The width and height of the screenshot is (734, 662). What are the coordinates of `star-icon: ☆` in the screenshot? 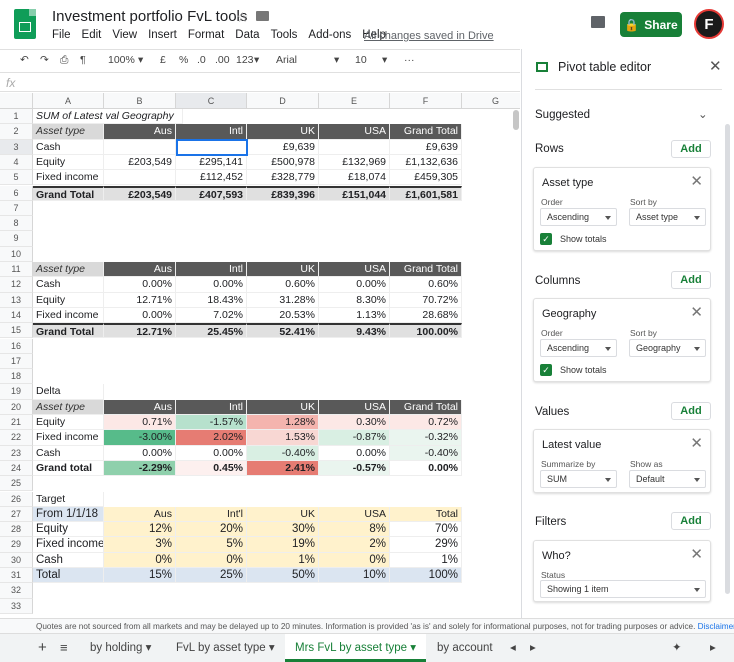 It's located at (242, 17).